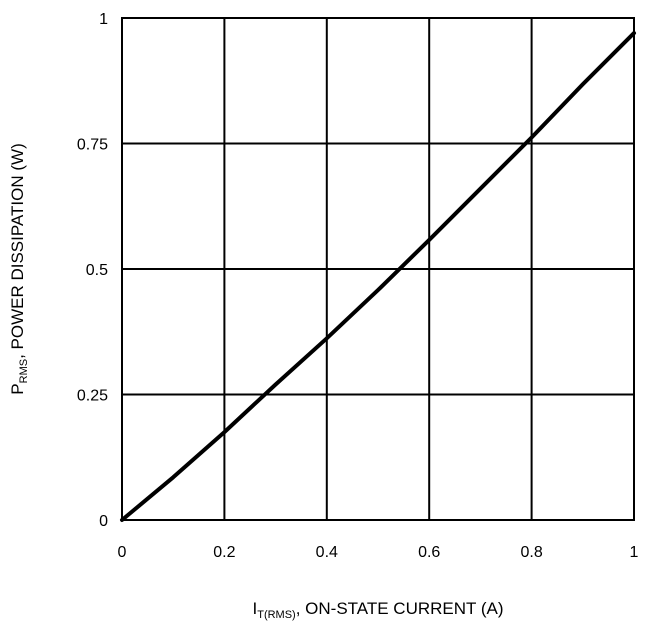 The height and width of the screenshot is (630, 652). Describe the element at coordinates (378, 552) in the screenshot. I see `x-tick-labels: 0 0.2 0.4 0.6 0.8 1` at that location.